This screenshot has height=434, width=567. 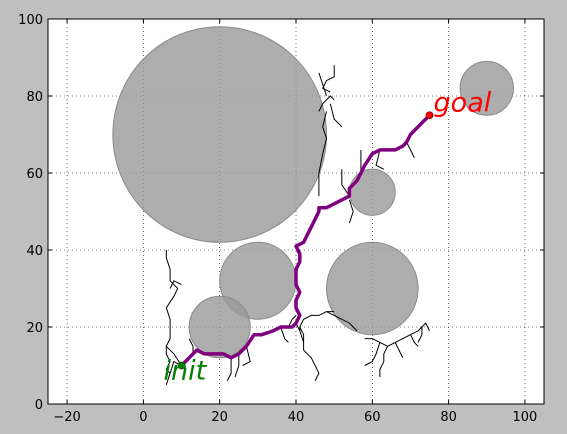 I want to click on x-tick-label: 20, so click(x=219, y=417).